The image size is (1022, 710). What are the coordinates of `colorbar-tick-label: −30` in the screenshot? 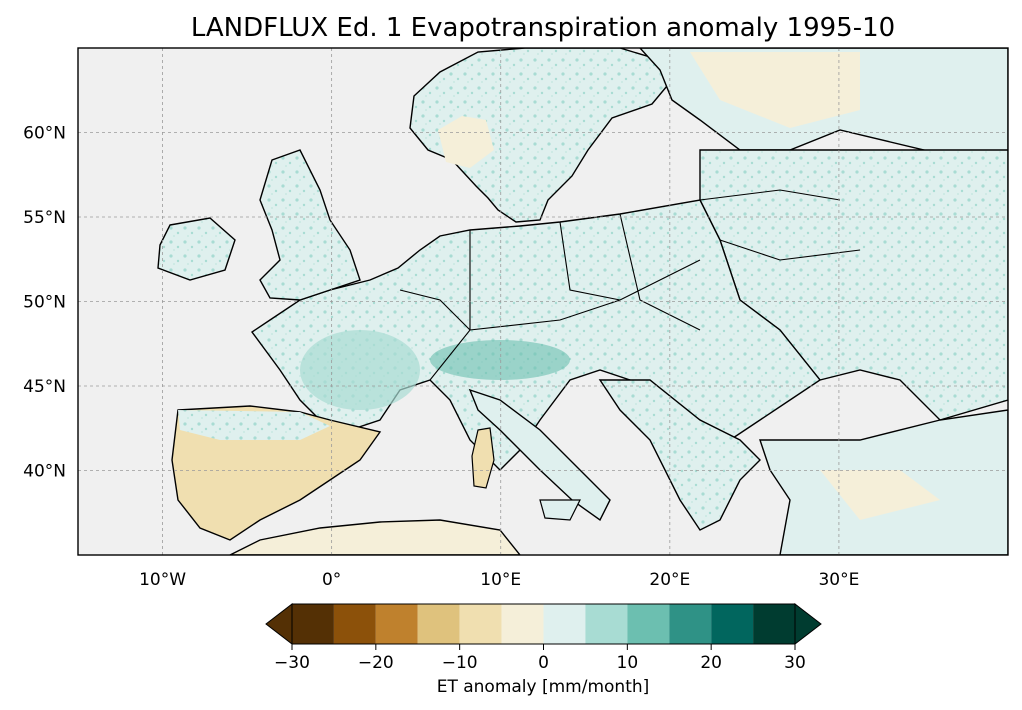 It's located at (292, 663).